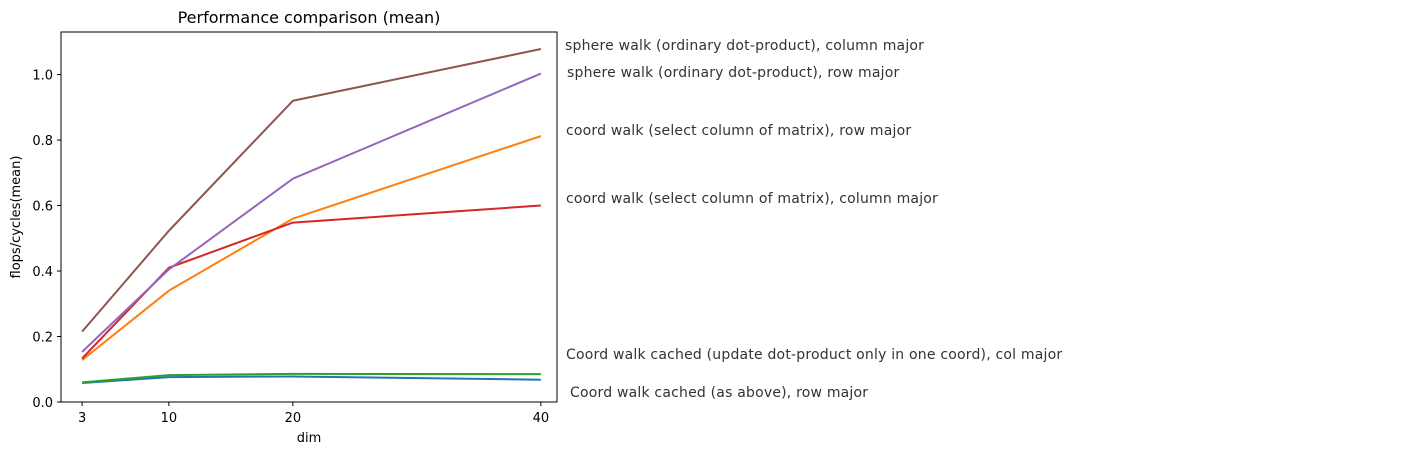 This screenshot has width=1415, height=455. What do you see at coordinates (42, 141) in the screenshot?
I see `y-tick-label-4: 0.8` at bounding box center [42, 141].